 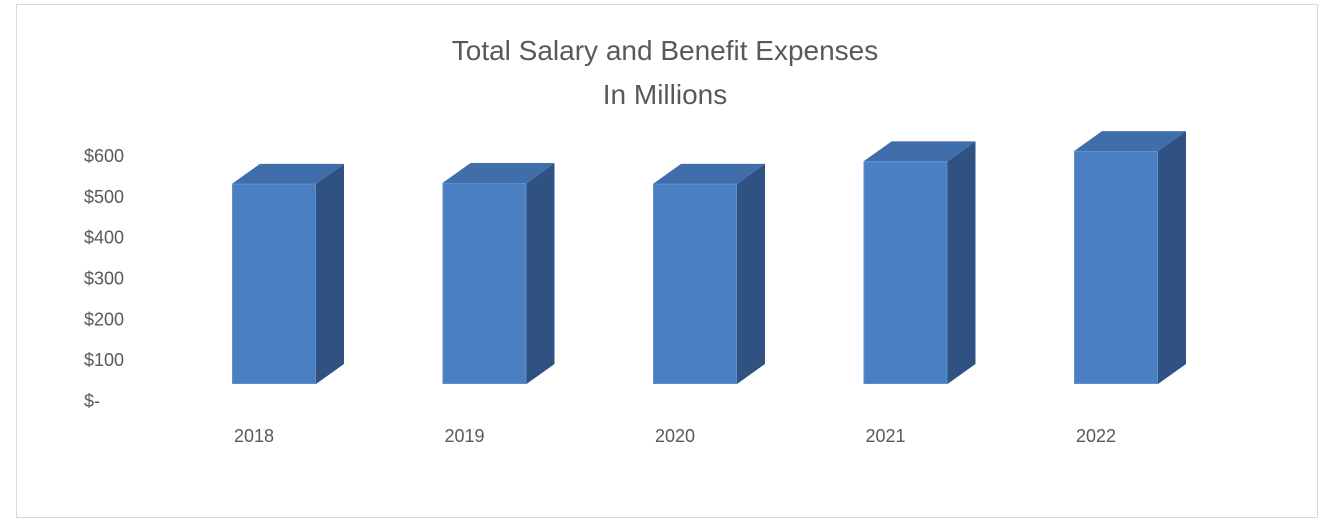 I want to click on bar-2021, so click(x=919, y=262).